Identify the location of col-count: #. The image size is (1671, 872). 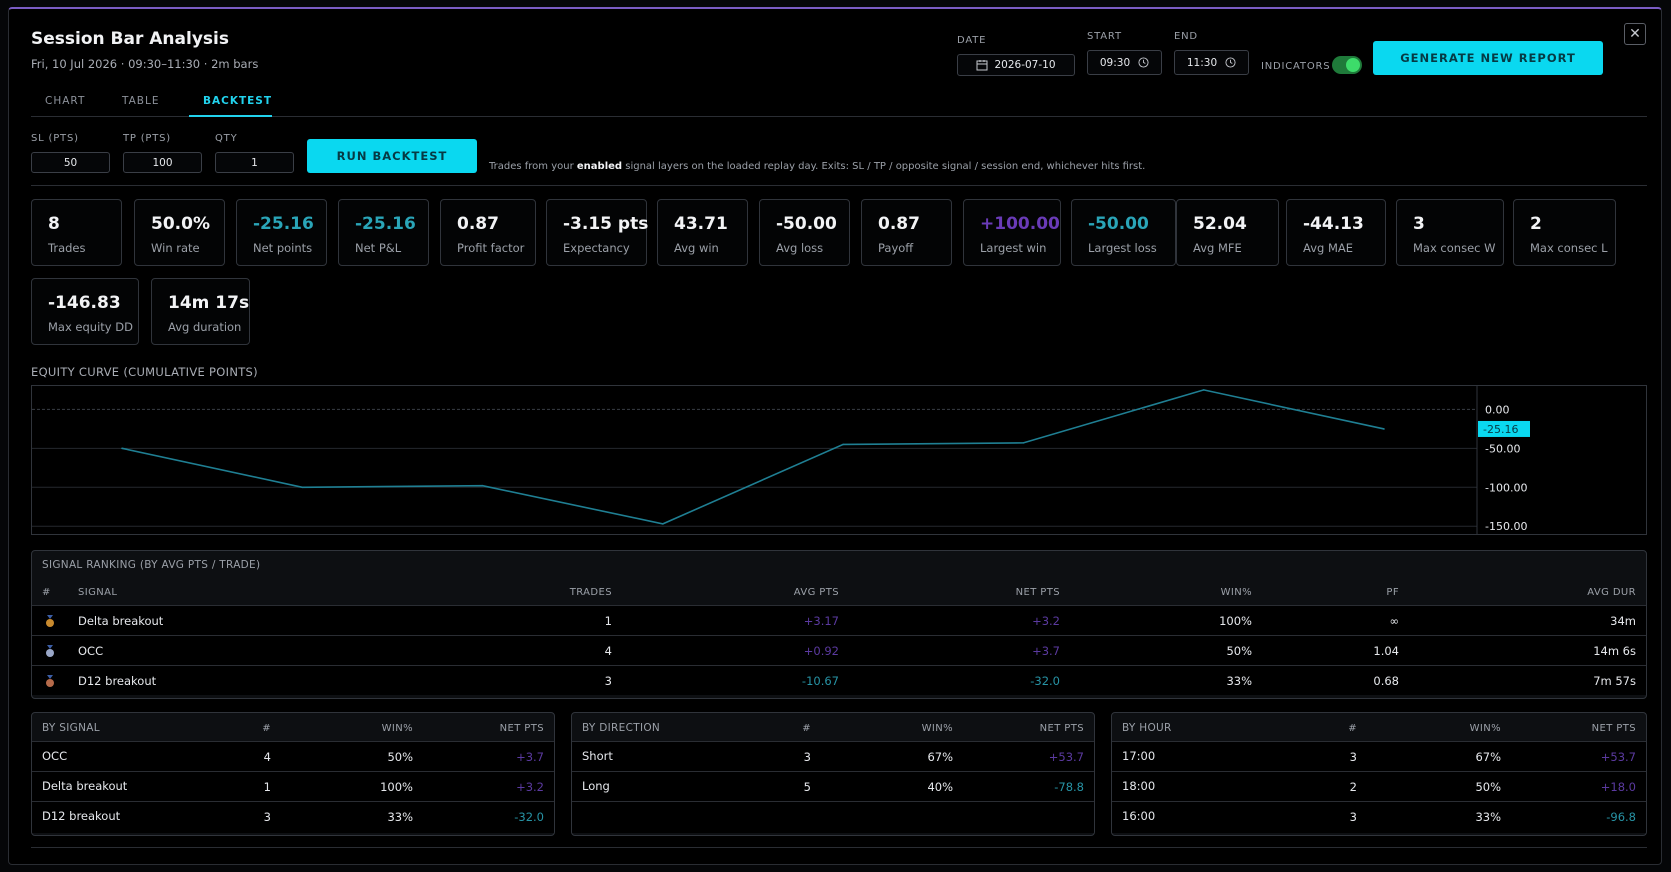
(1352, 728).